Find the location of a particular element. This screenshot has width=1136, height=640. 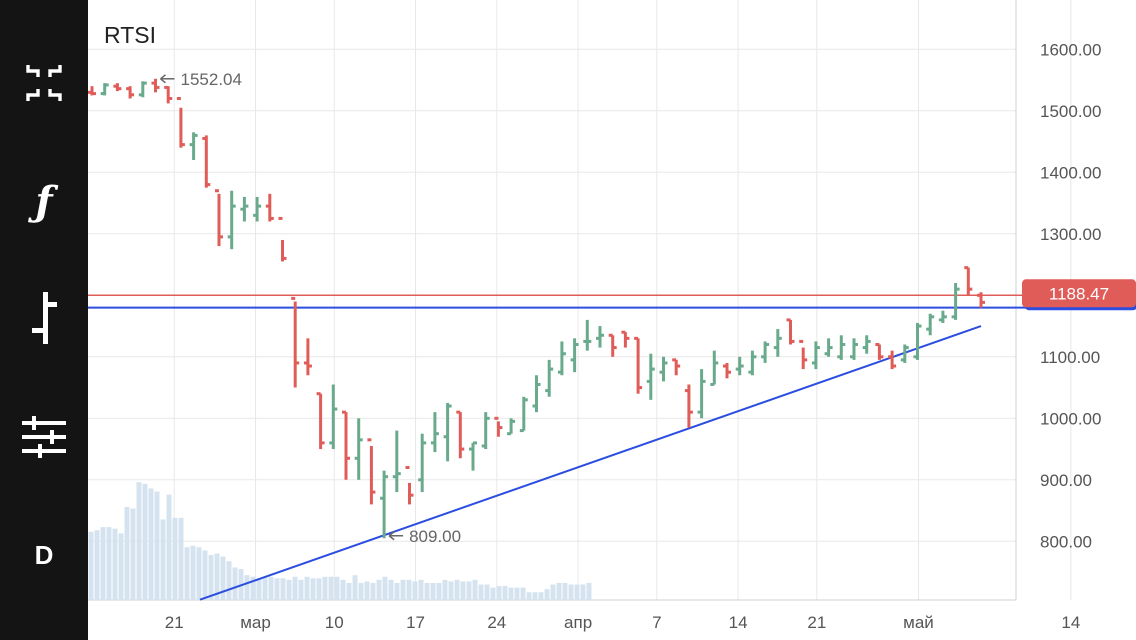

x-tick-label: май is located at coordinates (918, 622).